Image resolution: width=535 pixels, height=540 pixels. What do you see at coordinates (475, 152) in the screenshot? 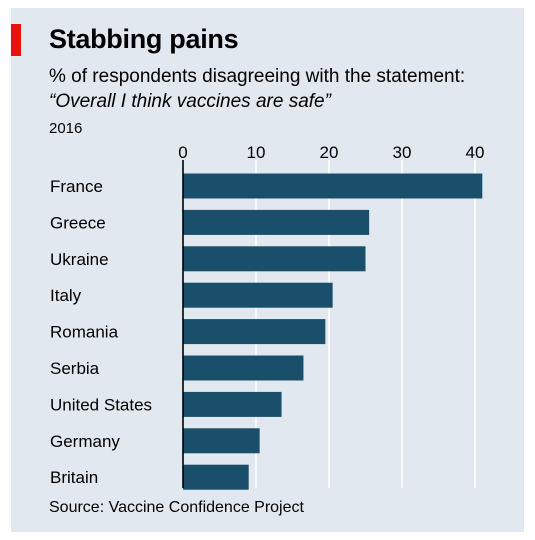
I see `x-tick-label: 40` at bounding box center [475, 152].